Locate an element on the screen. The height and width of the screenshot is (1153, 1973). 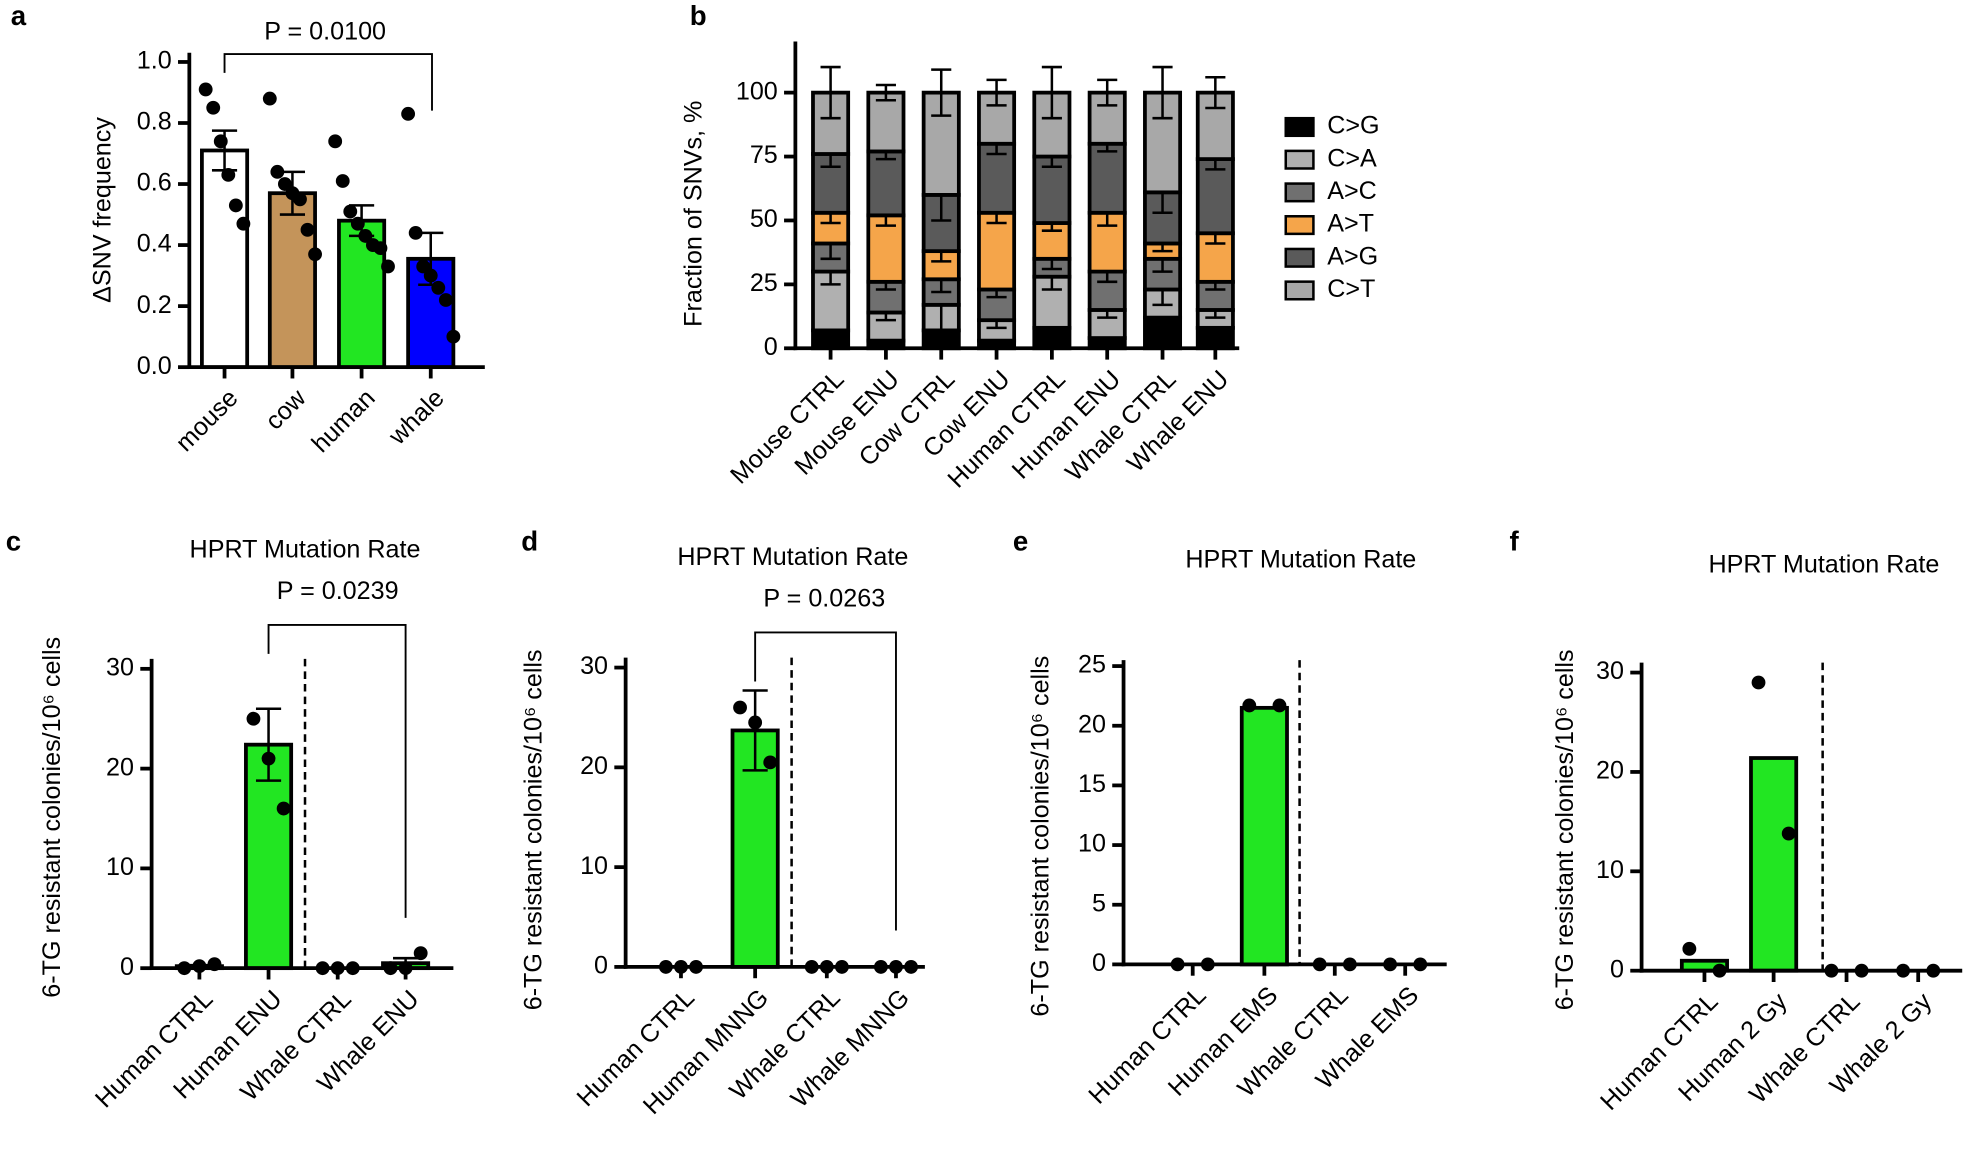
p-value: P = 0.0100 is located at coordinates (325, 31).